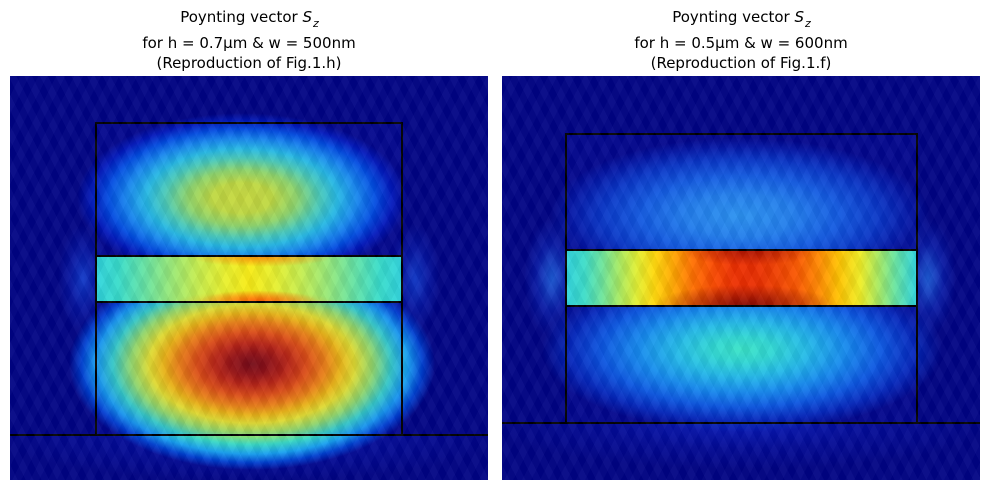 This screenshot has width=989, height=490. I want to click on title-line-parameters: for h = 0.7μm & w = 500nm, so click(249, 43).